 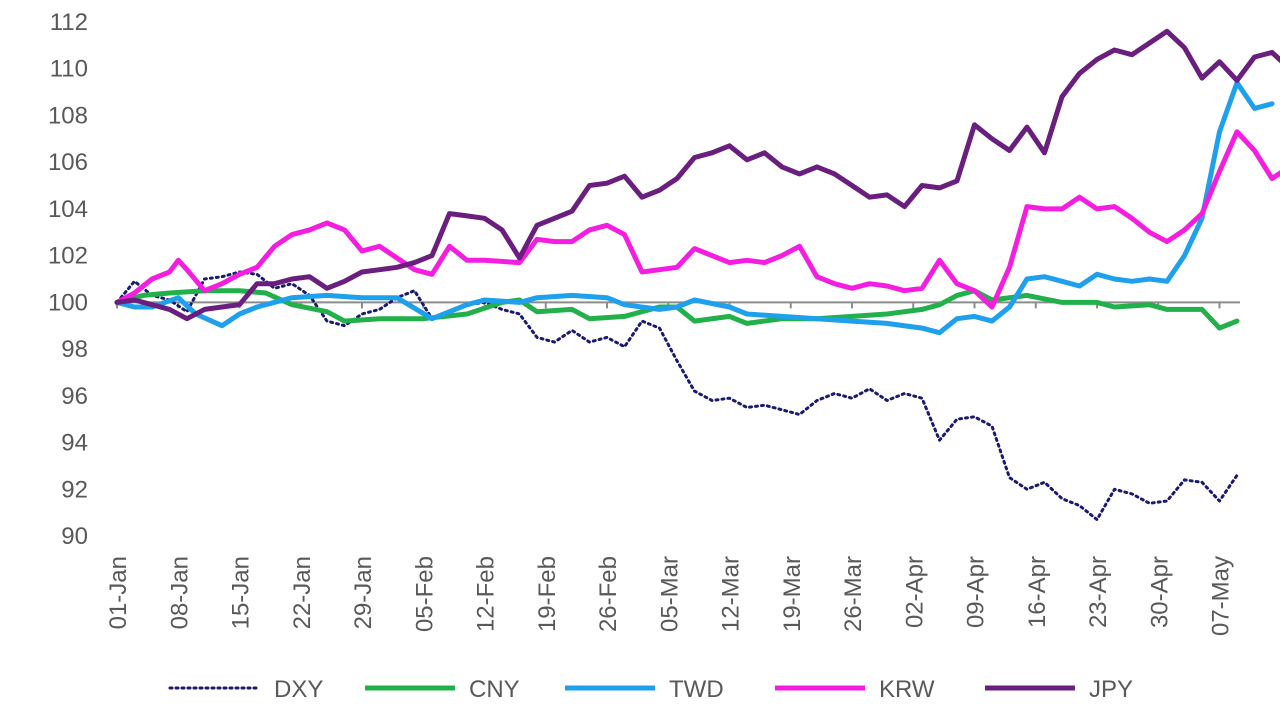 What do you see at coordinates (179, 592) in the screenshot?
I see `x-tick-label: 08-Jan` at bounding box center [179, 592].